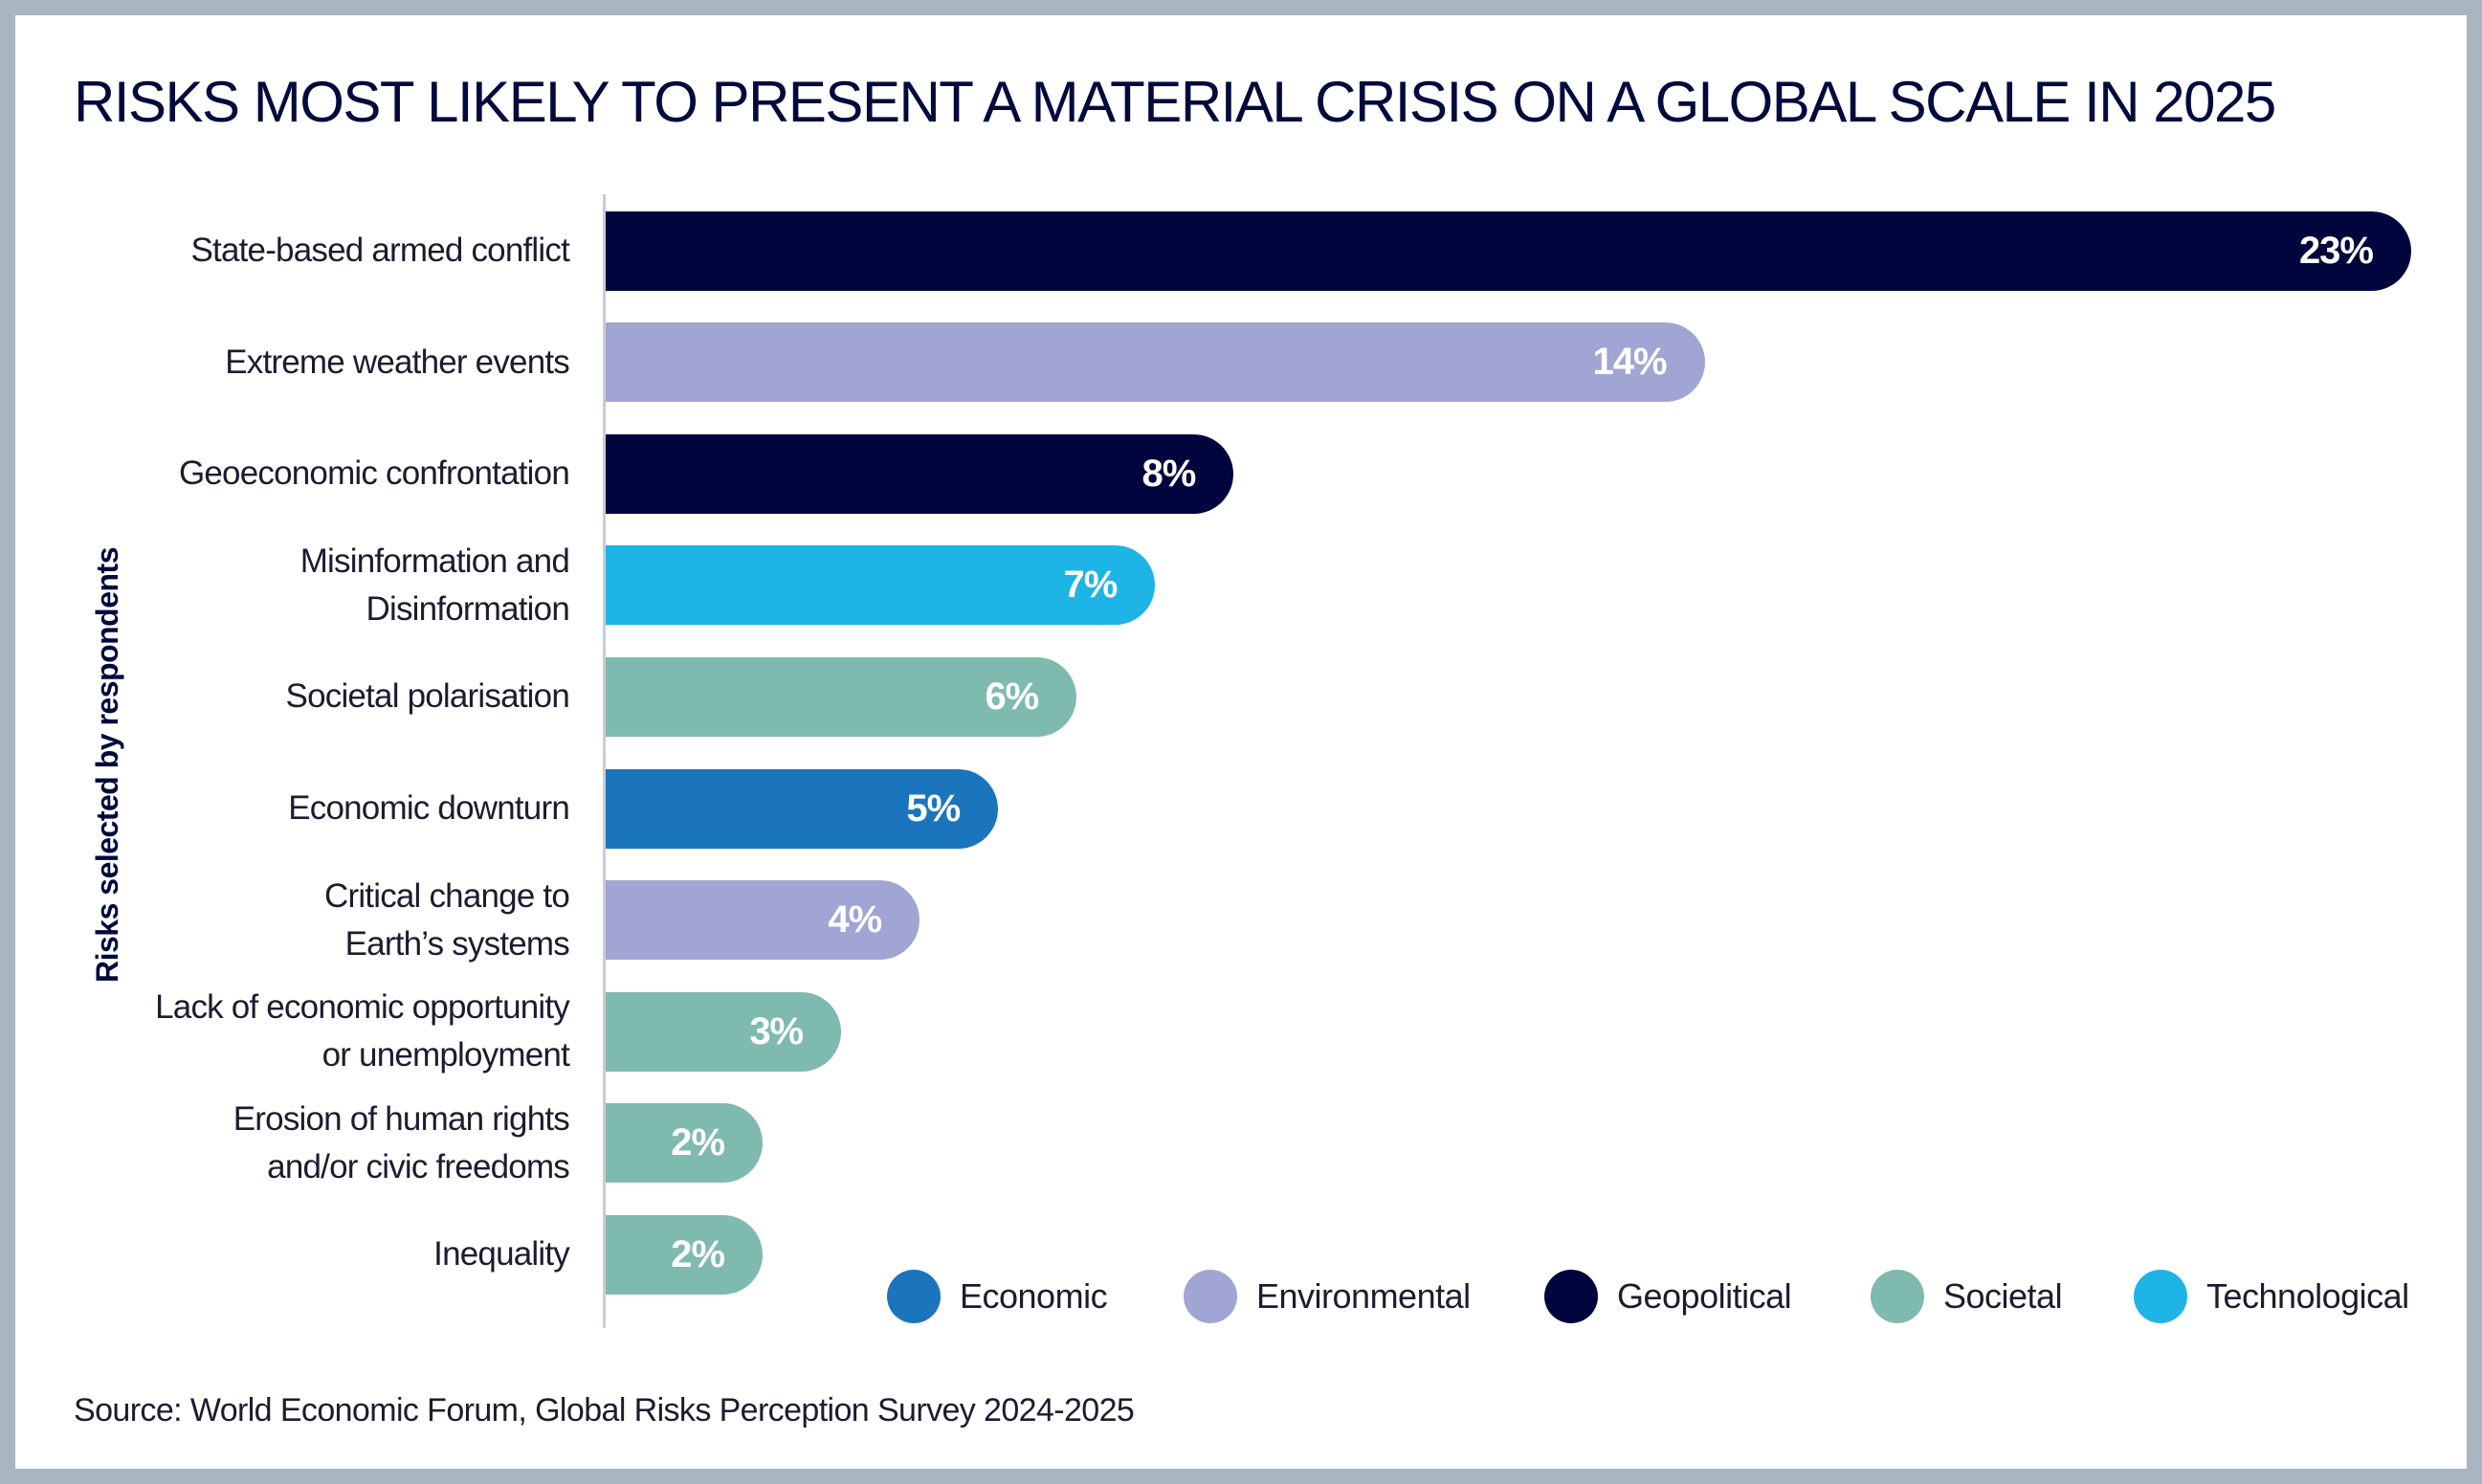 Image resolution: width=2482 pixels, height=1484 pixels. I want to click on category-label: Economic downturn, so click(429, 808).